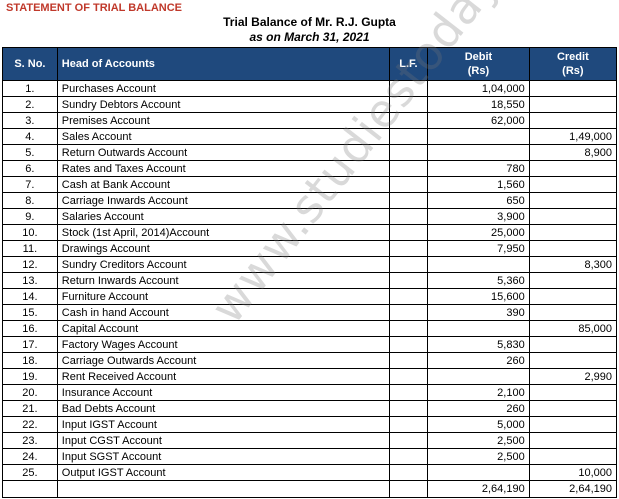 This screenshot has height=499, width=619. Describe the element at coordinates (30, 296) in the screenshot. I see `row-sno: 14.` at that location.